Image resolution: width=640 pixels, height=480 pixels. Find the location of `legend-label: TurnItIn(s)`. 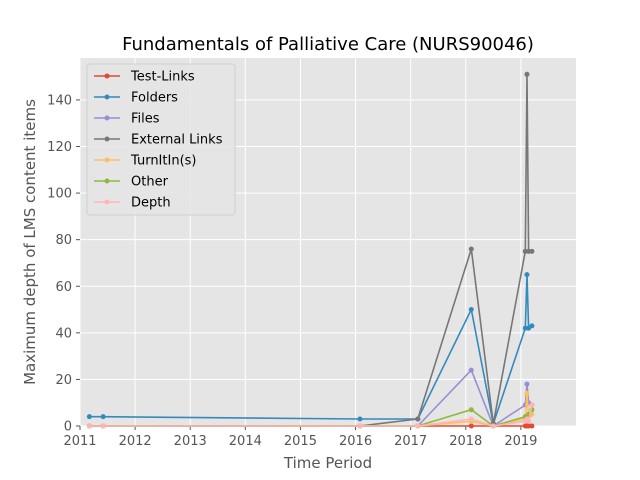

legend-label: TurnItIn(s) is located at coordinates (163, 161).